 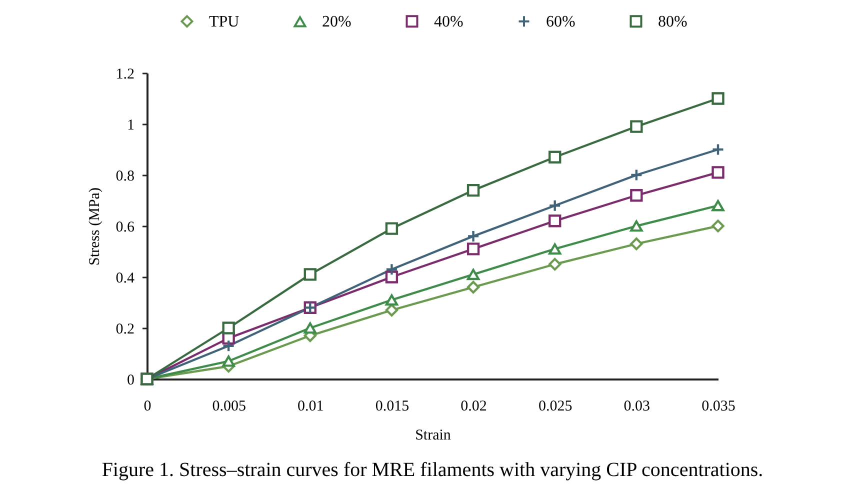 I want to click on legend-label: 20%, so click(x=337, y=22).